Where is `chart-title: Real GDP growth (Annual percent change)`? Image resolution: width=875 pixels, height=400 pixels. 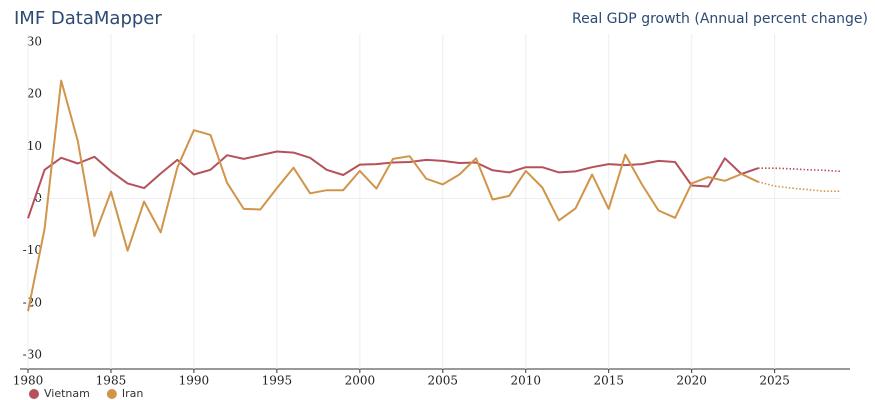 chart-title: Real GDP growth (Annual percent change) is located at coordinates (720, 19).